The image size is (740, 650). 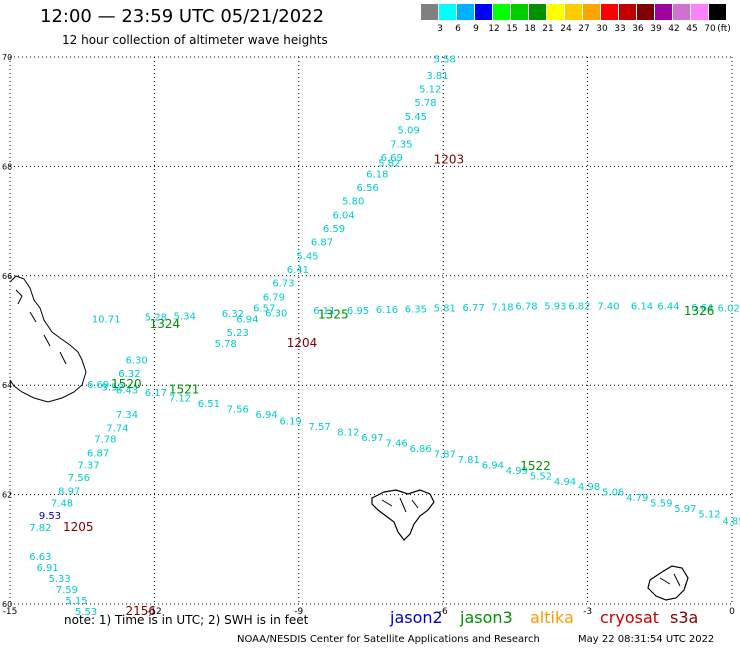 I want to click on wave-height-value: 6.19, so click(x=291, y=422).